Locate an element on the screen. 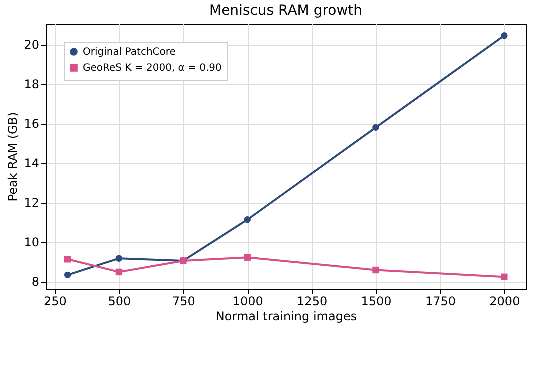 The width and height of the screenshot is (542, 379). y-tick-label: 8 is located at coordinates (36, 282).